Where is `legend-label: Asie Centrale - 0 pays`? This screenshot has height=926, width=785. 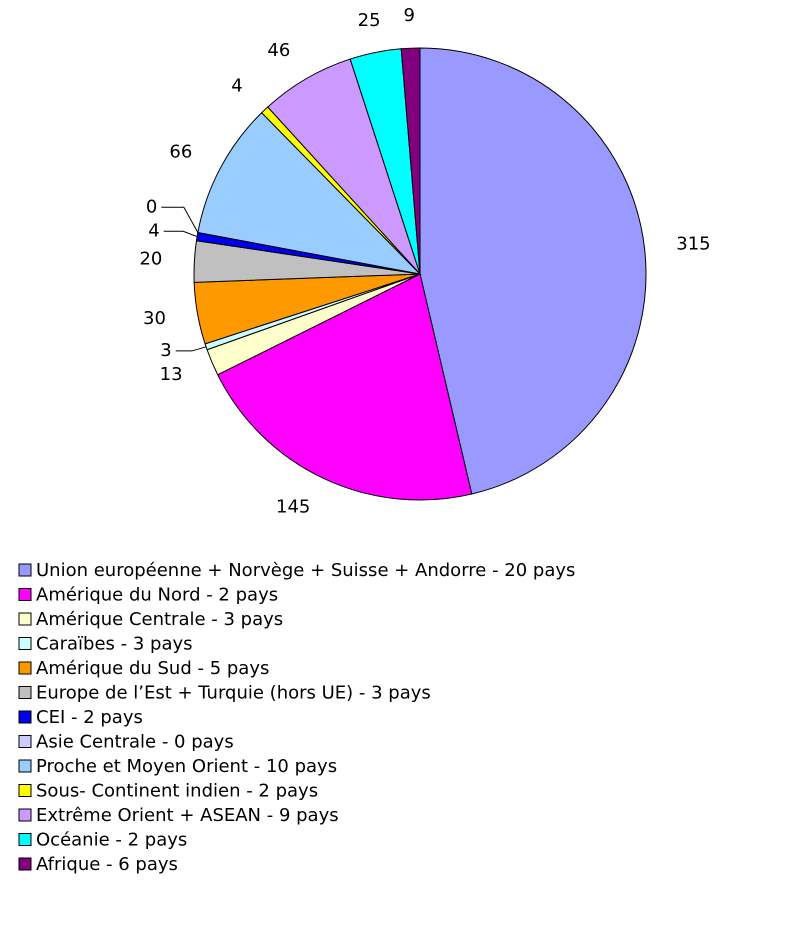 legend-label: Asie Centrale - 0 pays is located at coordinates (135, 742).